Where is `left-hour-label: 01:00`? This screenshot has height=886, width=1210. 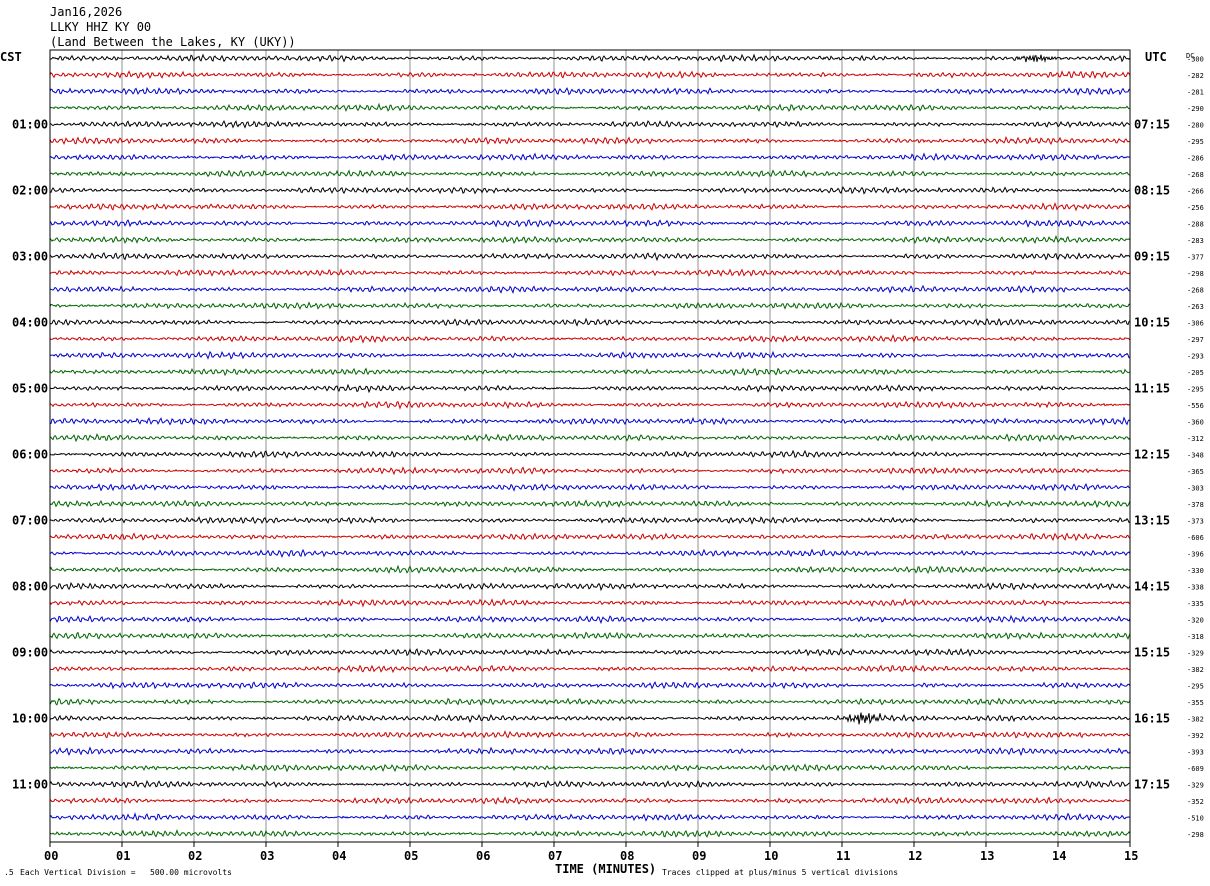
left-hour-label: 01:00 is located at coordinates (30, 124).